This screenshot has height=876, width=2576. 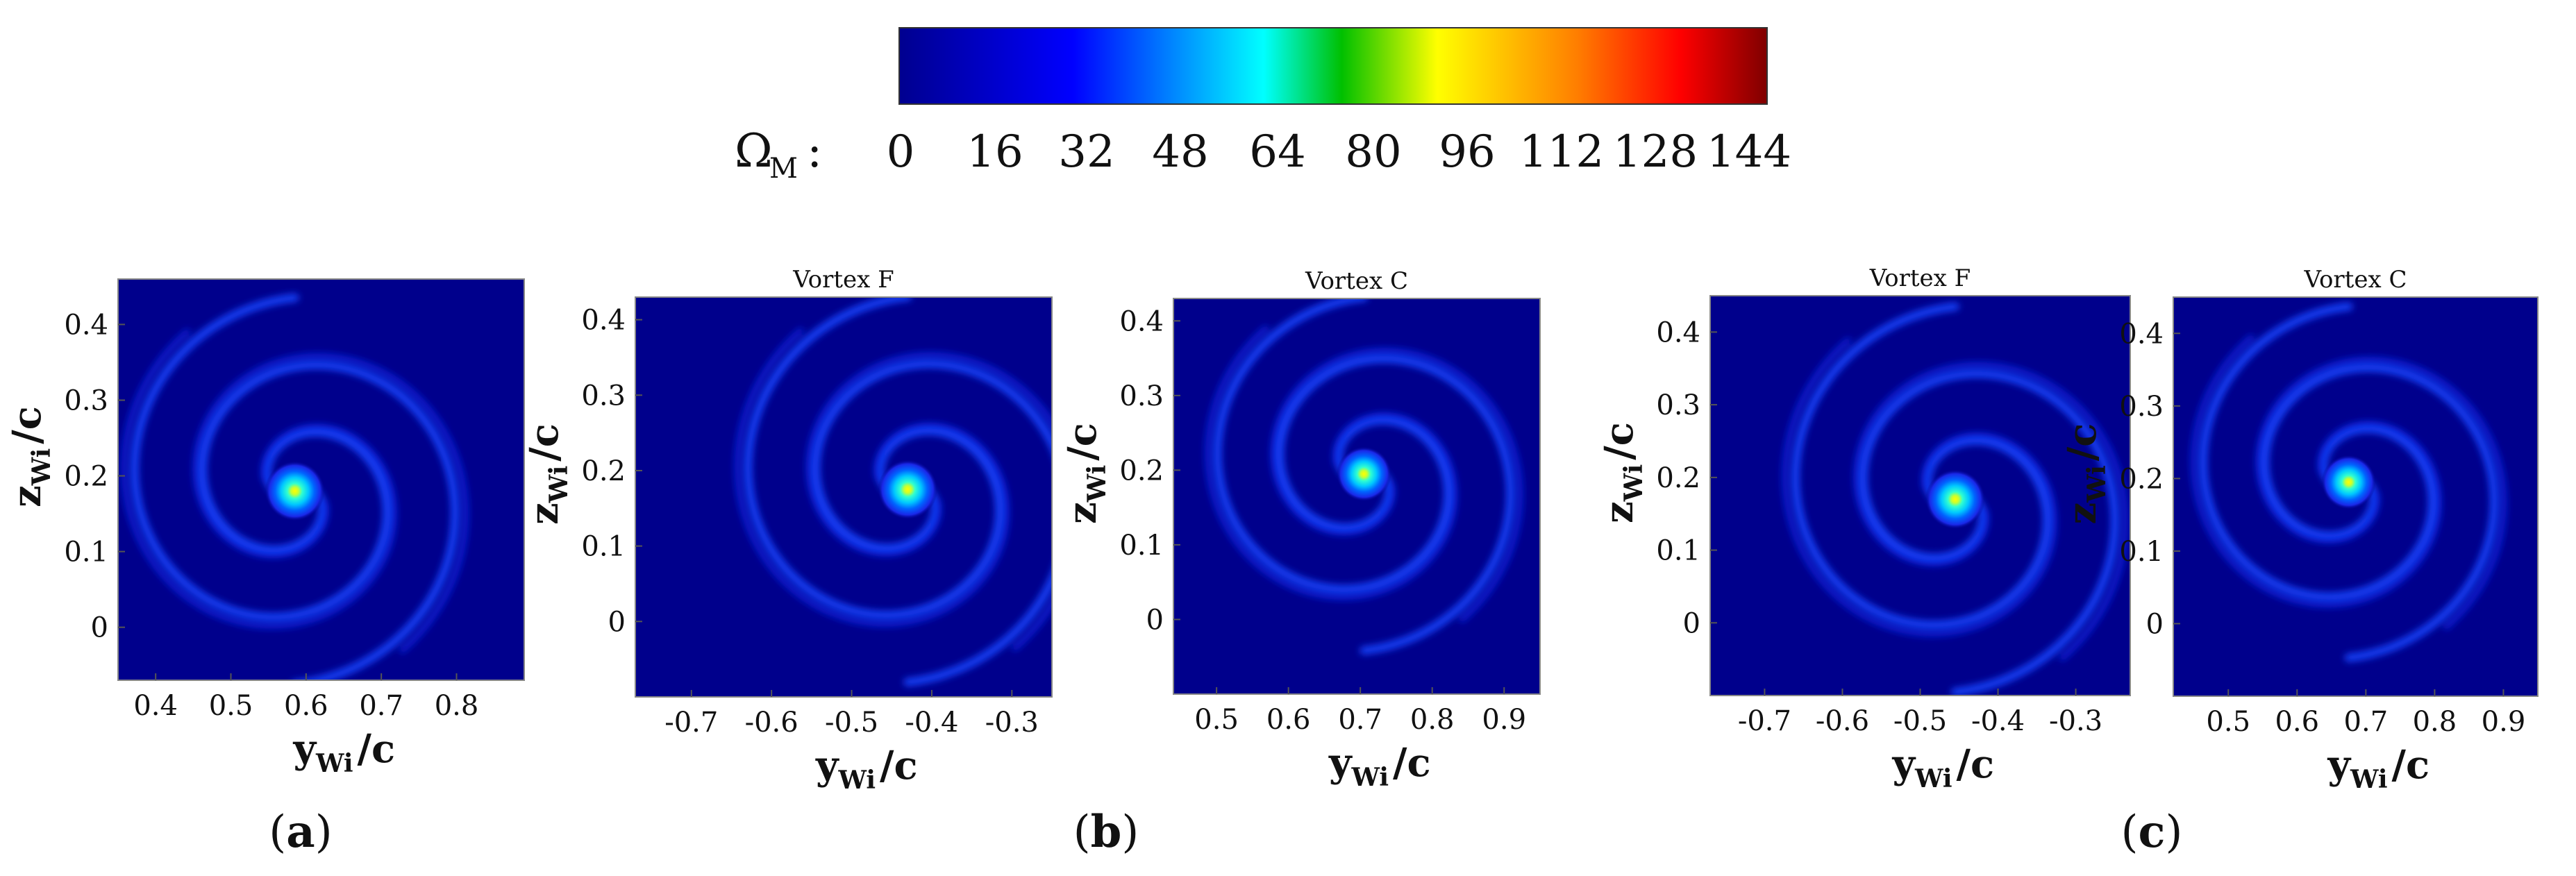 I want to click on x-tick-label: 0.4, so click(x=155, y=706).